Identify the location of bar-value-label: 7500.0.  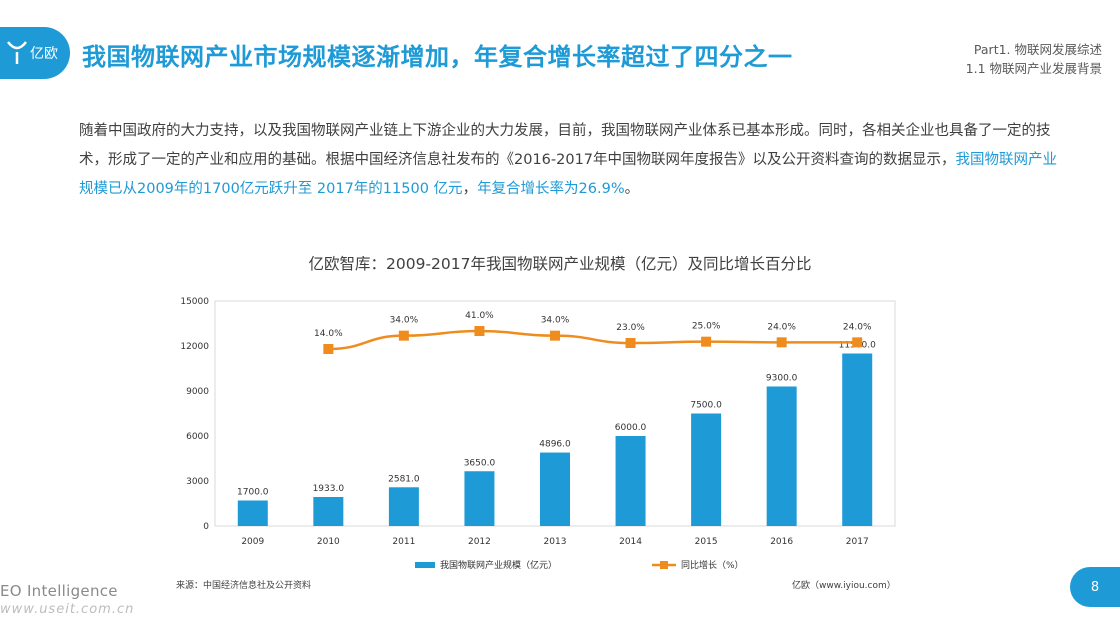
(706, 406).